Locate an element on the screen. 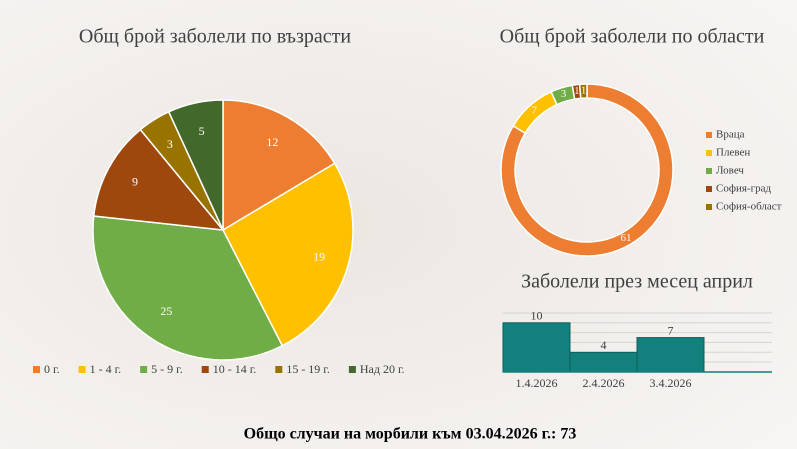 This screenshot has width=797, height=449. data-label: 19 is located at coordinates (319, 256).